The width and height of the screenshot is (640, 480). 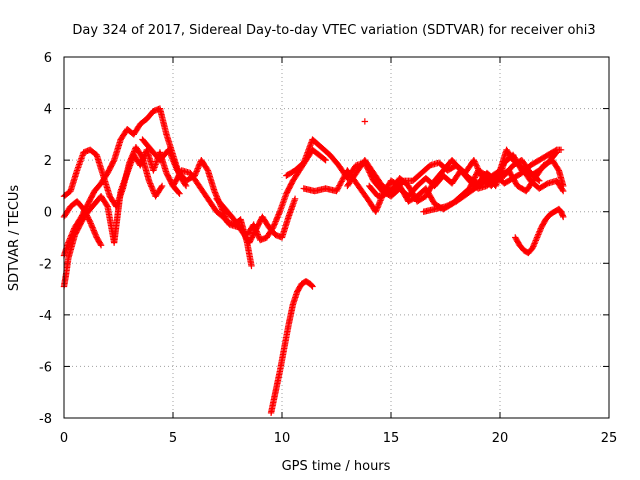 What do you see at coordinates (48, 58) in the screenshot?
I see `y-tick-label: 6` at bounding box center [48, 58].